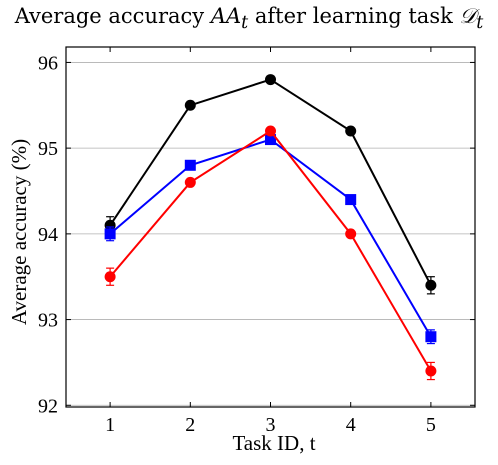 The width and height of the screenshot is (498, 465). I want to click on y-axis-label: Average accuracy (%), so click(19, 232).